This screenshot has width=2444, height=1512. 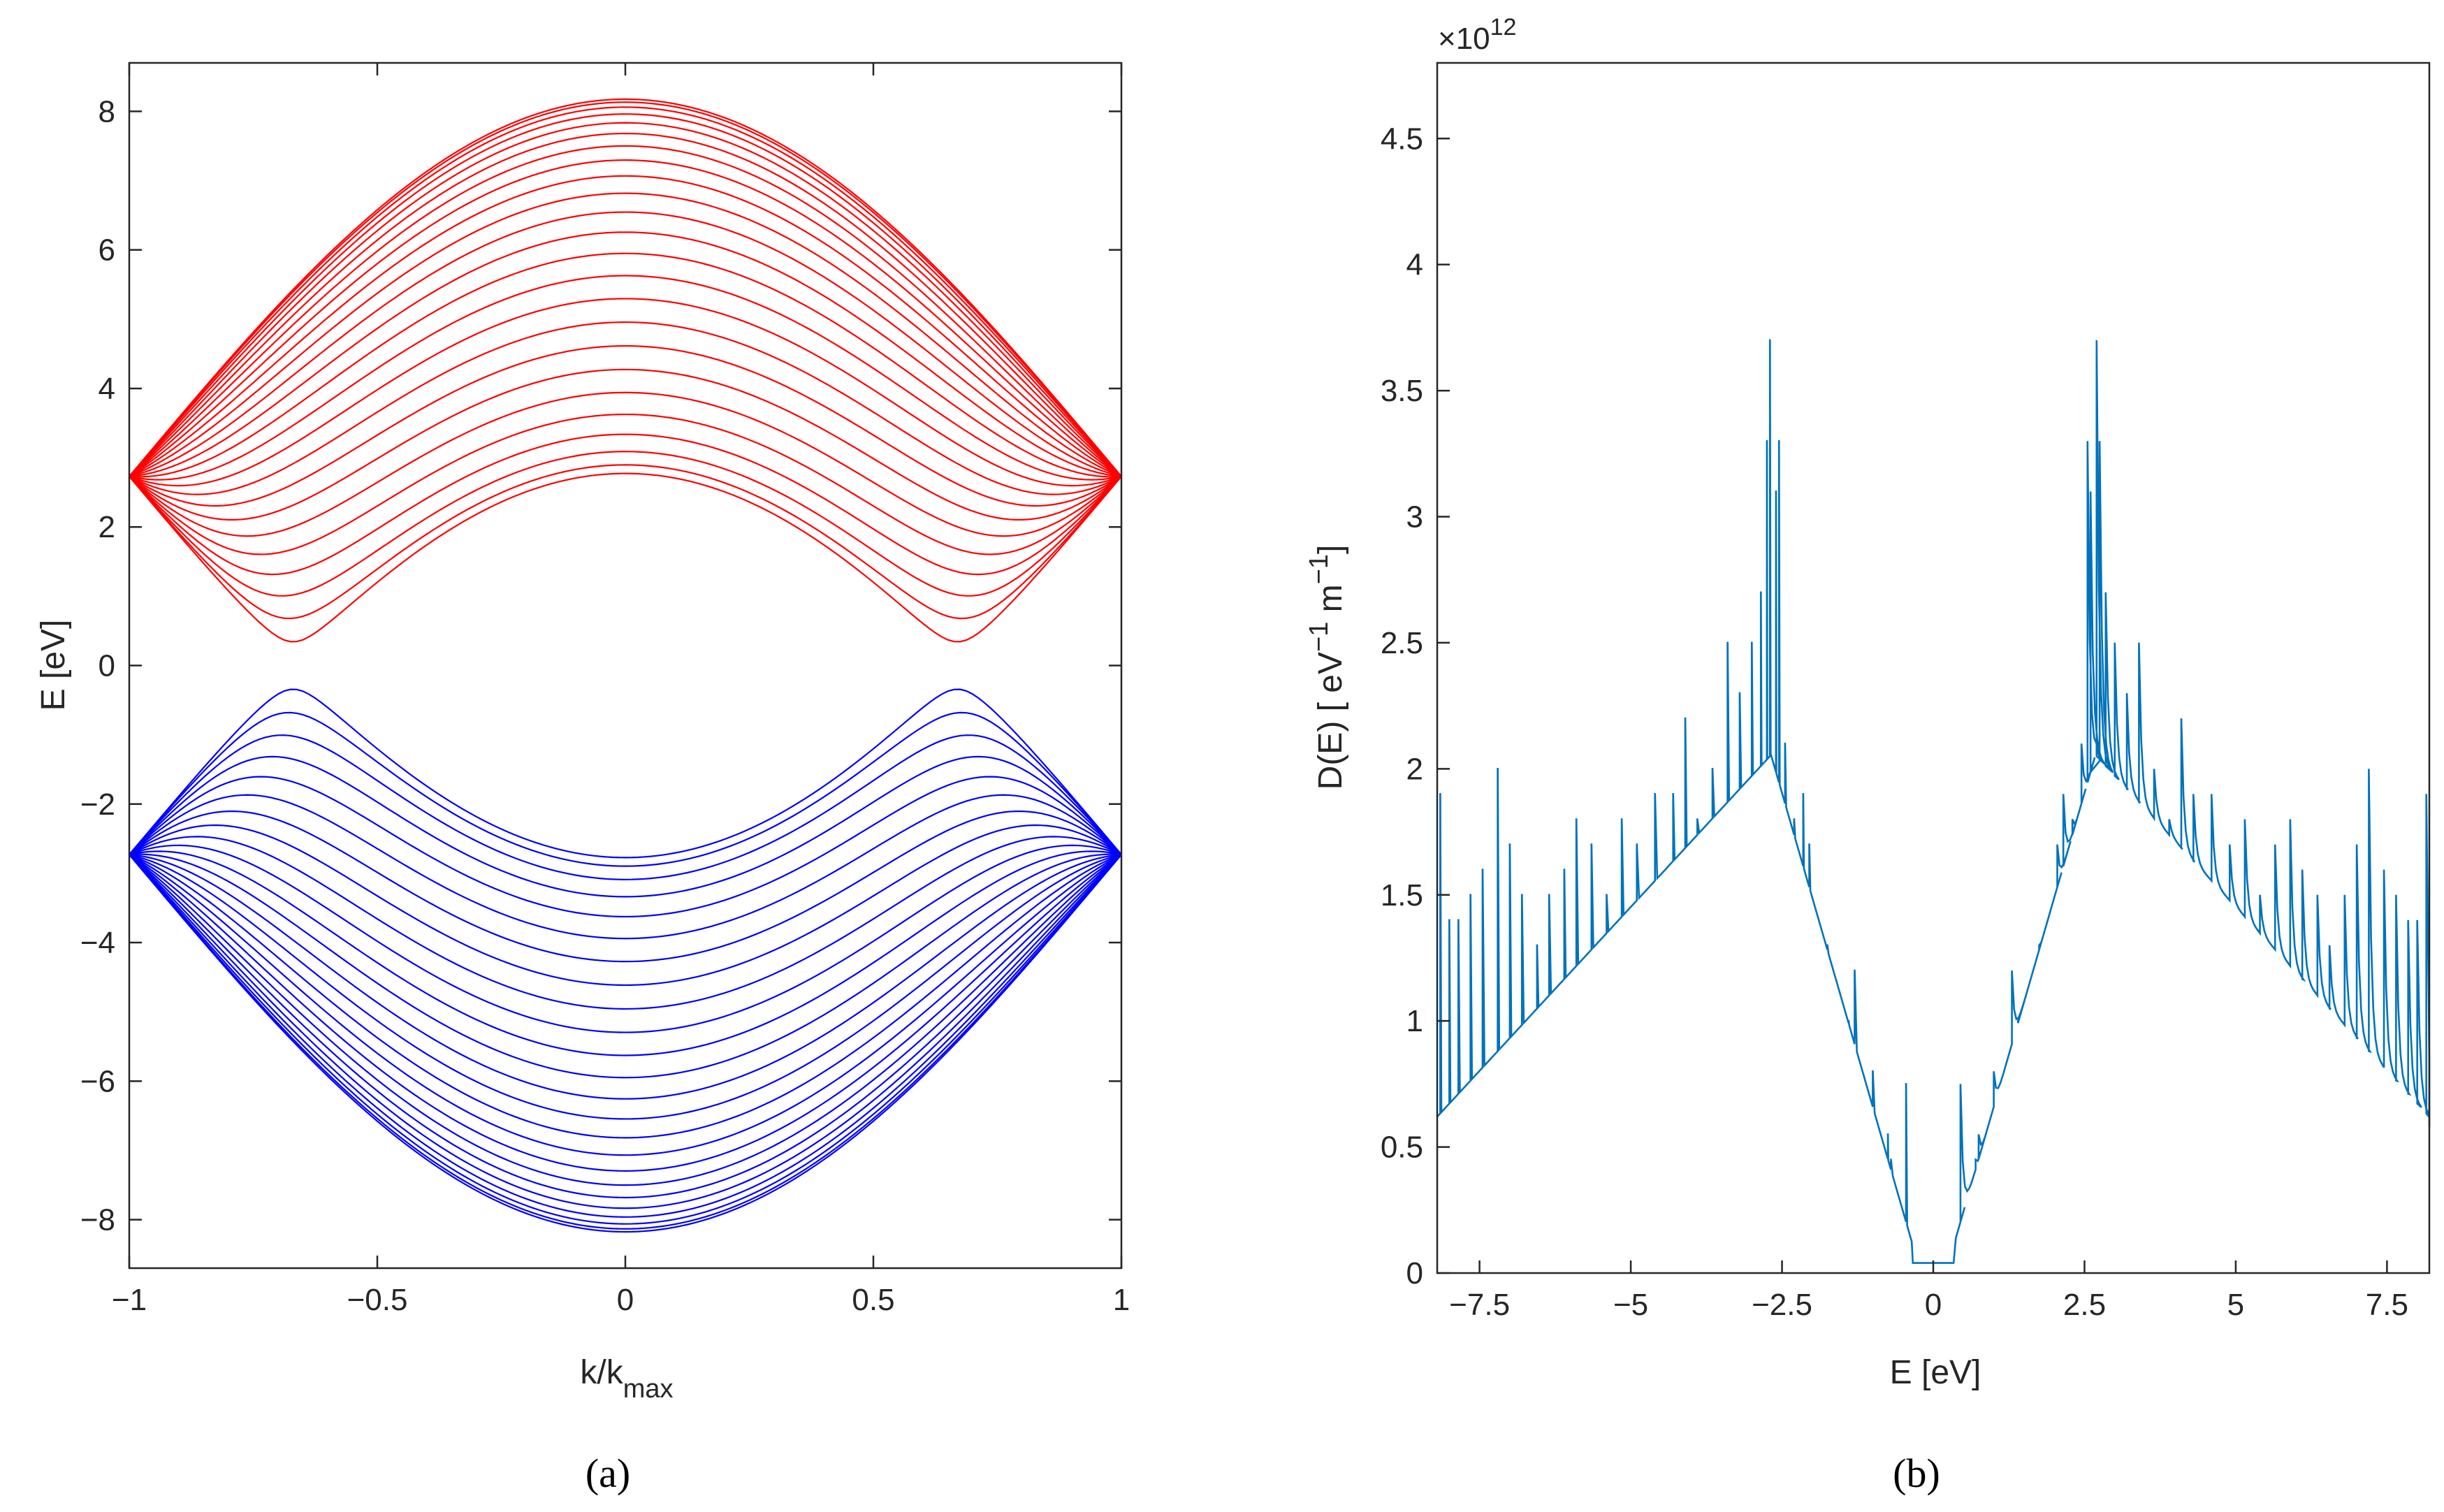 I want to click on band-y-tick-label: −2, so click(x=97, y=804).